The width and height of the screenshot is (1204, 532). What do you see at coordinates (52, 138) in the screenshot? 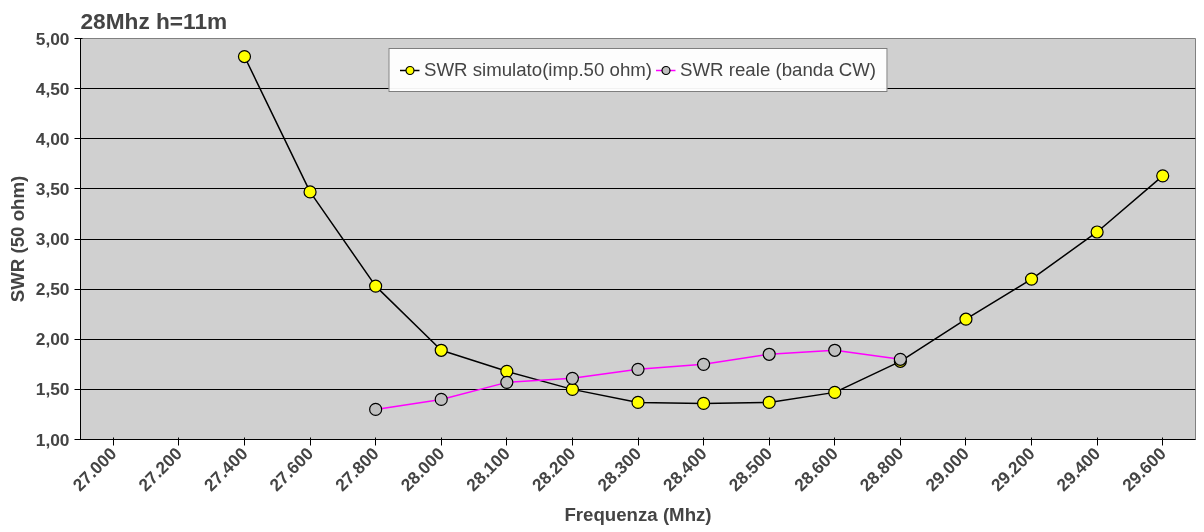
I see `y-tick-label: 4,00` at bounding box center [52, 138].